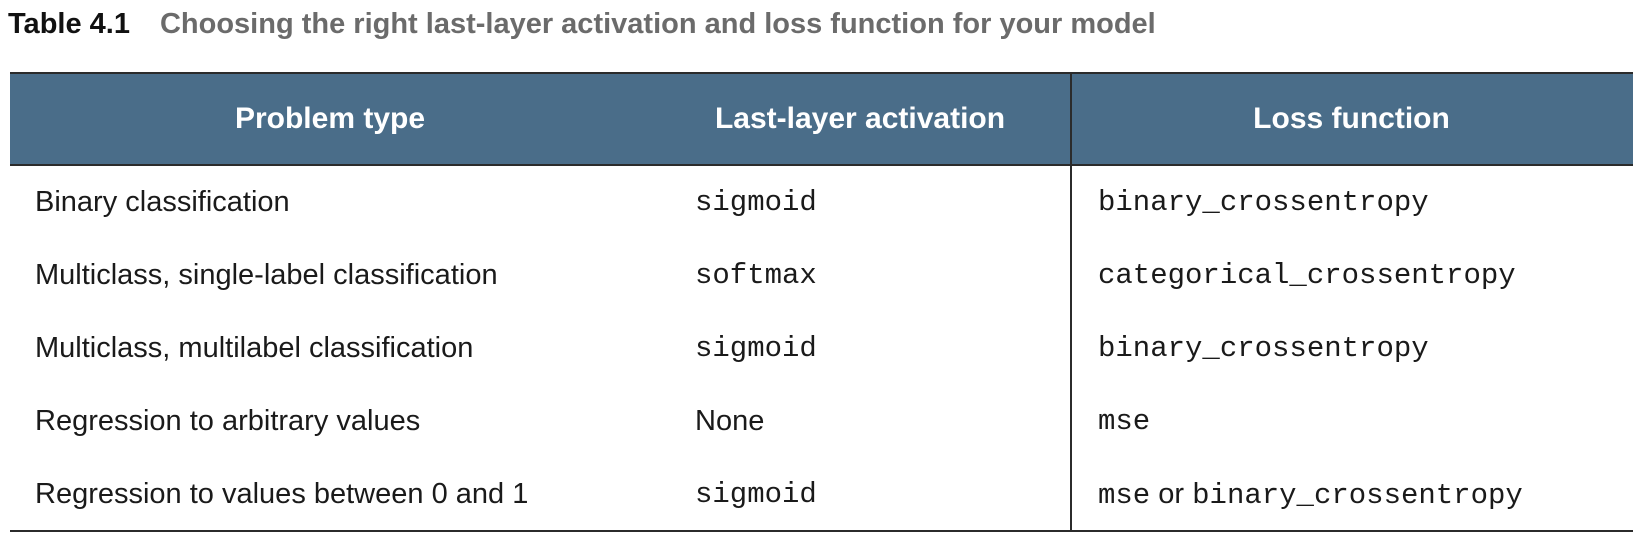  What do you see at coordinates (821, 531) in the screenshot?
I see `table-bottom-rule` at bounding box center [821, 531].